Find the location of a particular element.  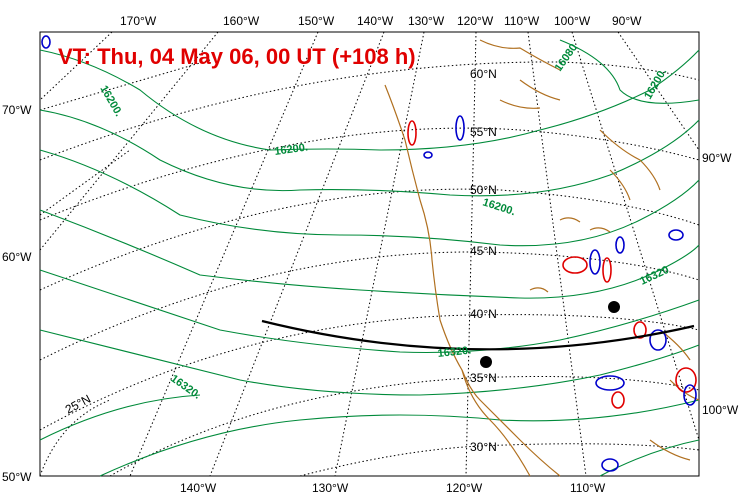

lat-label: 35°N is located at coordinates (483, 378).